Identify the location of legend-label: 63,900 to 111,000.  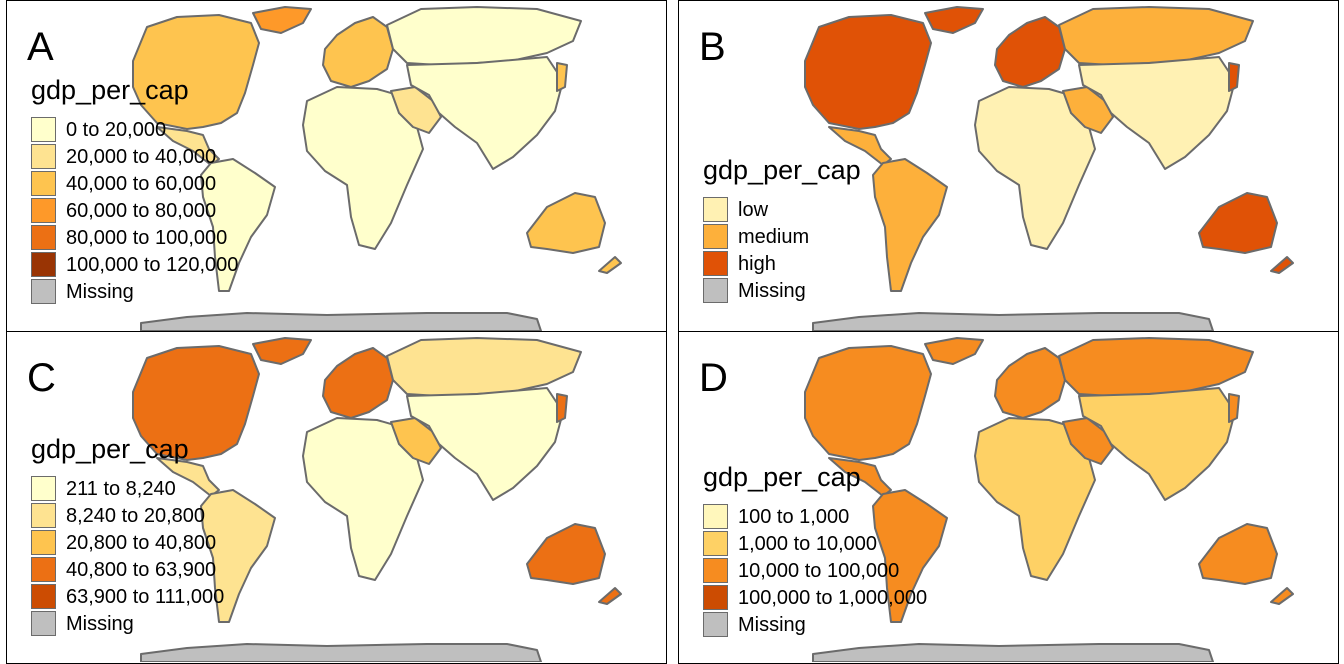
(145, 596).